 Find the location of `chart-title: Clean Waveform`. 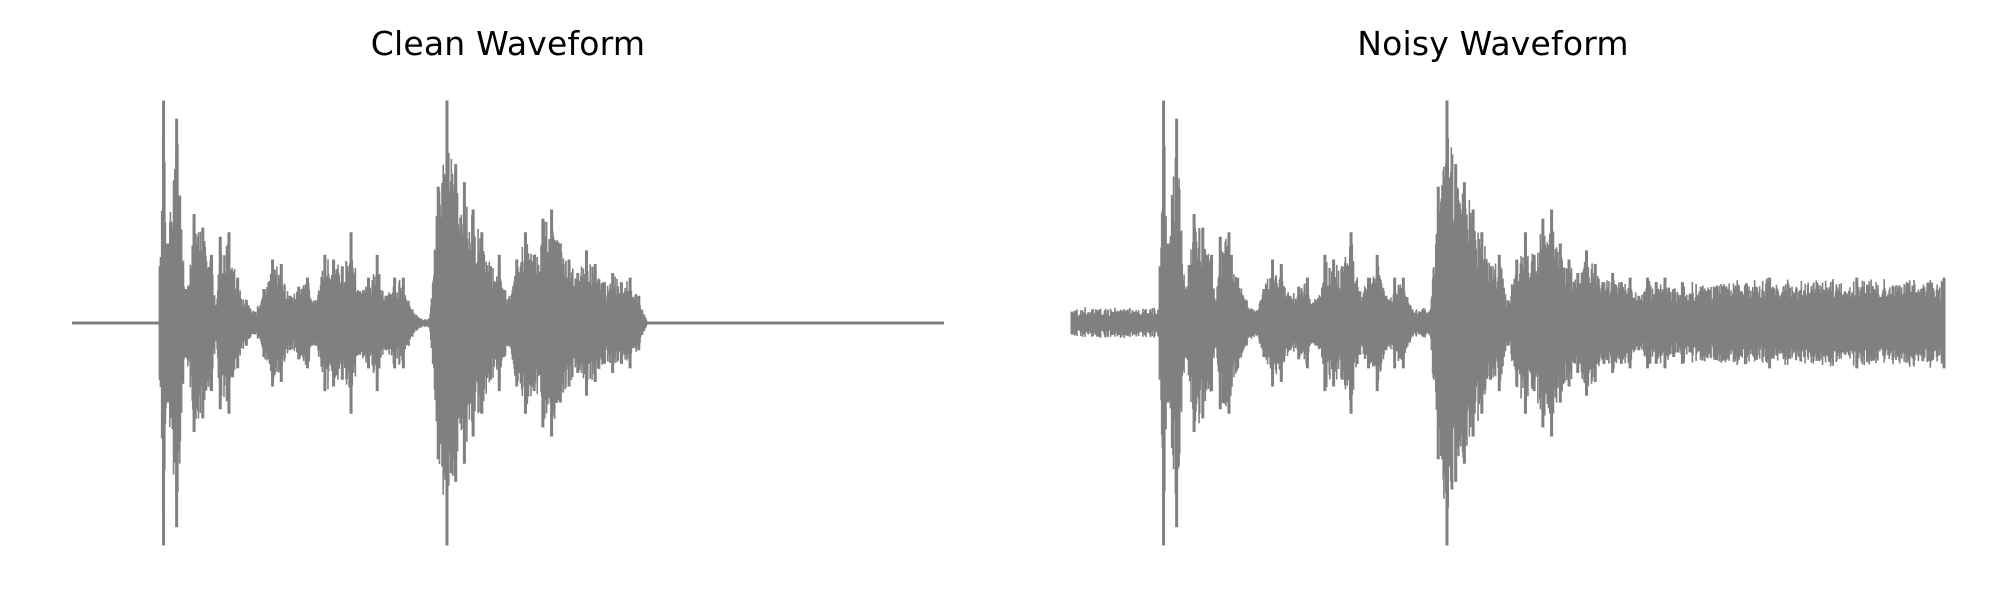

chart-title: Clean Waveform is located at coordinates (508, 43).